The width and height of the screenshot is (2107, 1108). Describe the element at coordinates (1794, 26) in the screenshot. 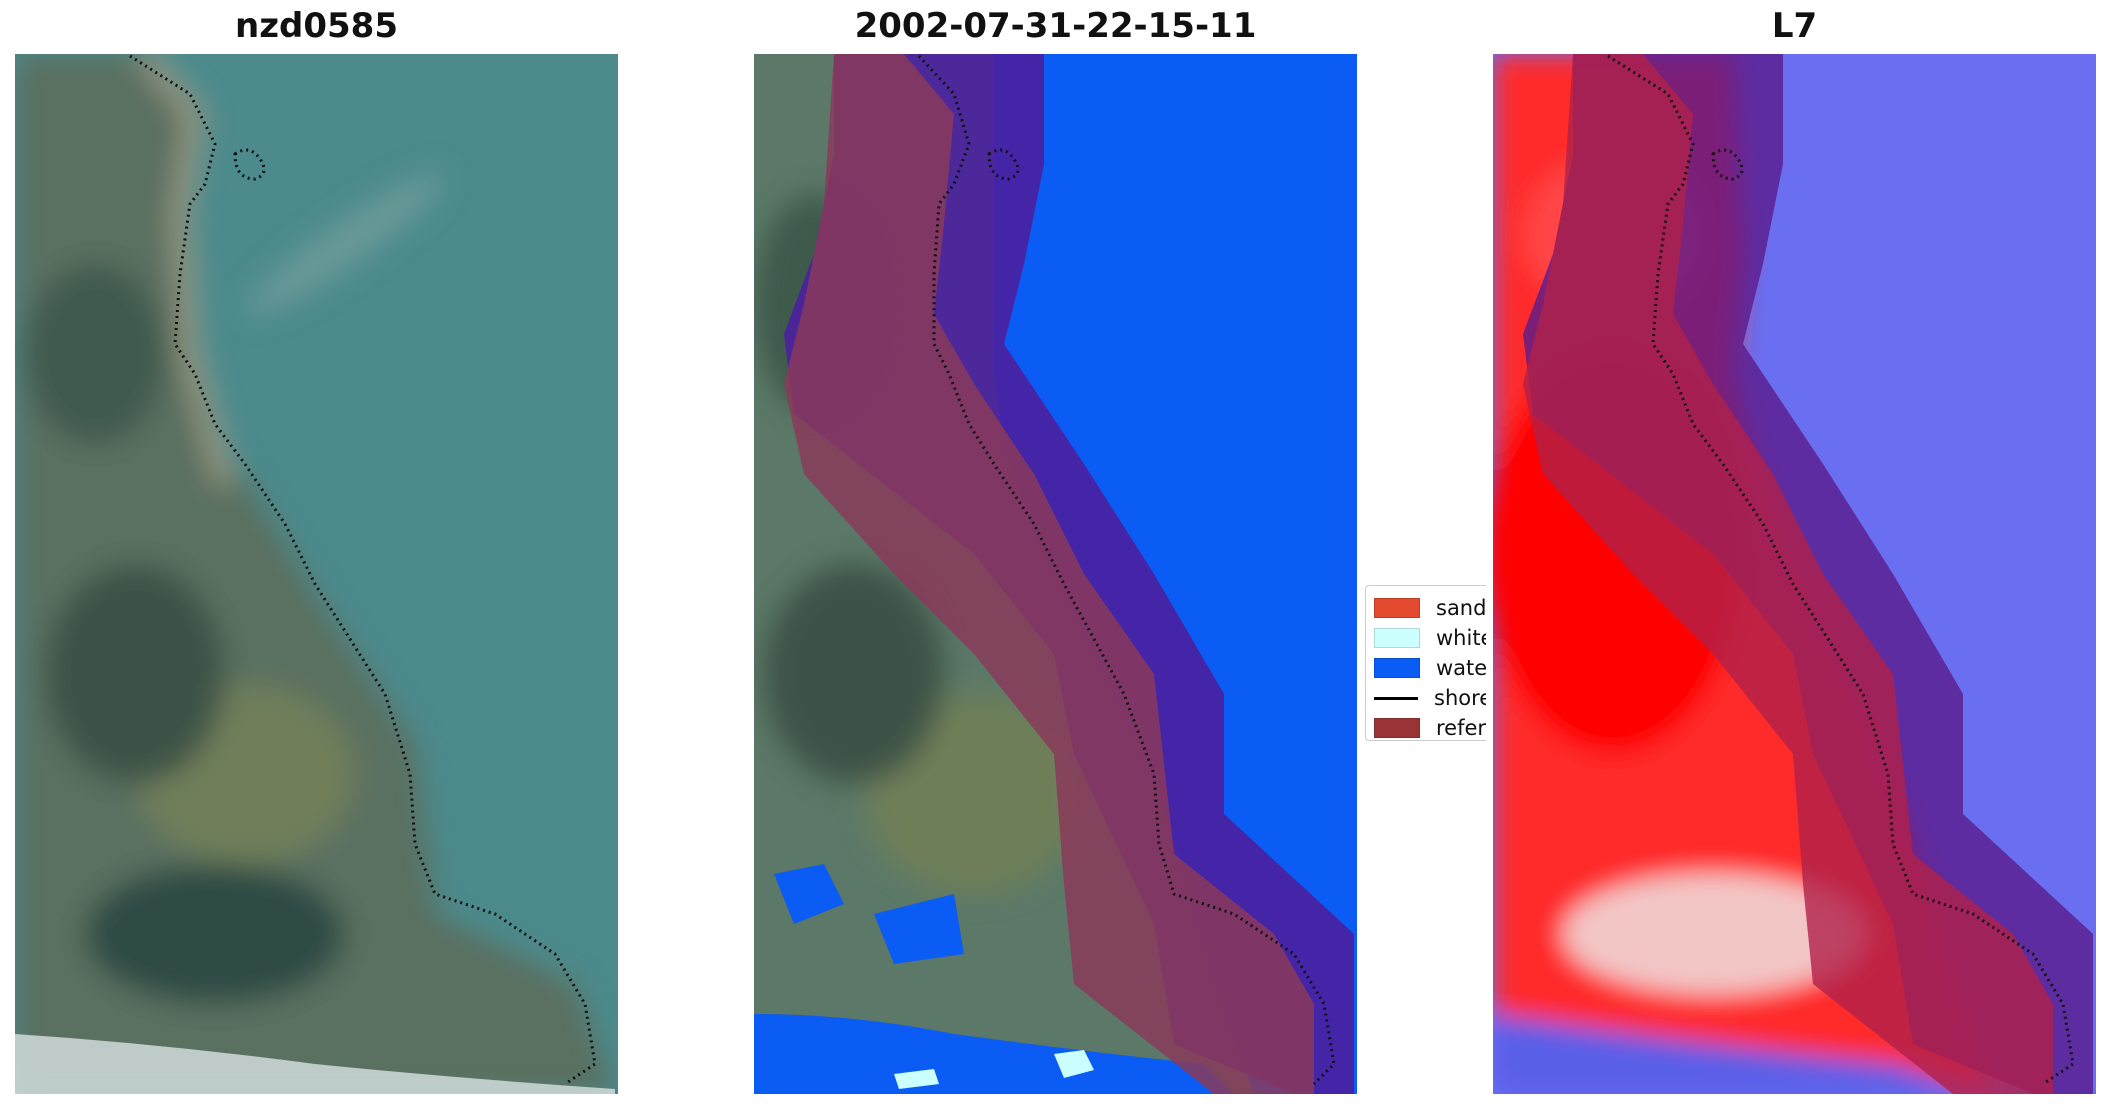

I see `panel-title-mndwi: L7` at that location.